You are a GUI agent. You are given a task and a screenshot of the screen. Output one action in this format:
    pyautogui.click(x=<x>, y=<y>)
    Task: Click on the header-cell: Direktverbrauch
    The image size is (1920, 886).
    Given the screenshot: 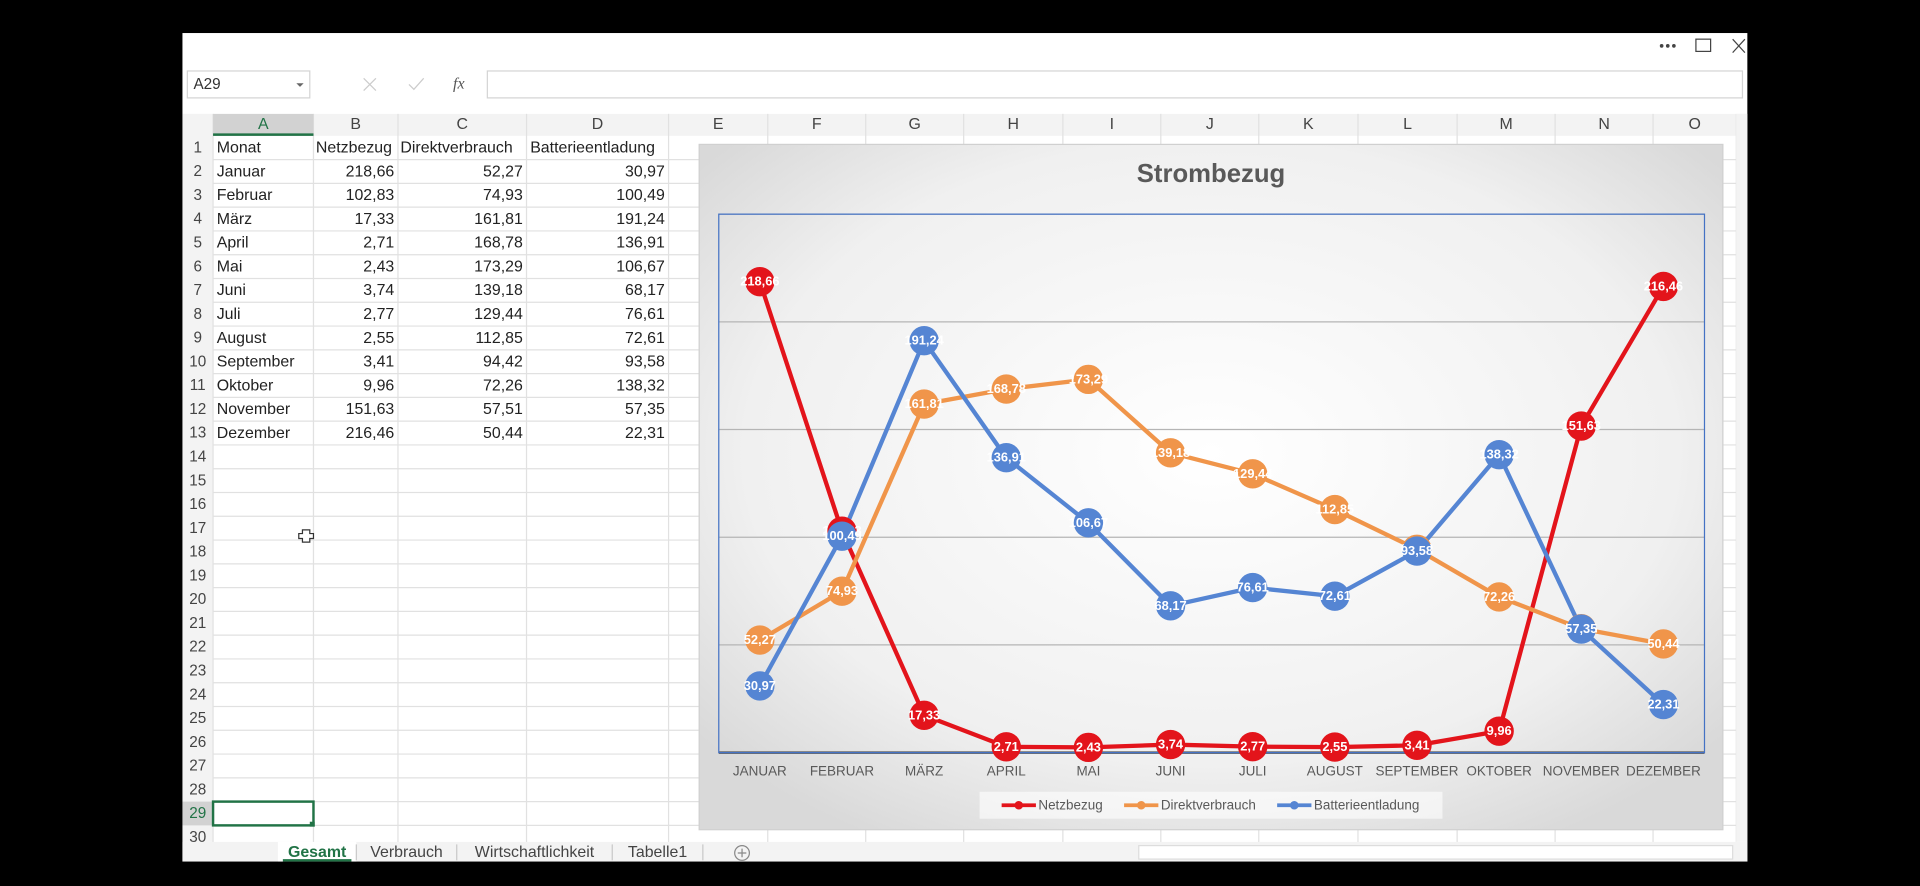 What is the action you would take?
    pyautogui.click(x=456, y=148)
    